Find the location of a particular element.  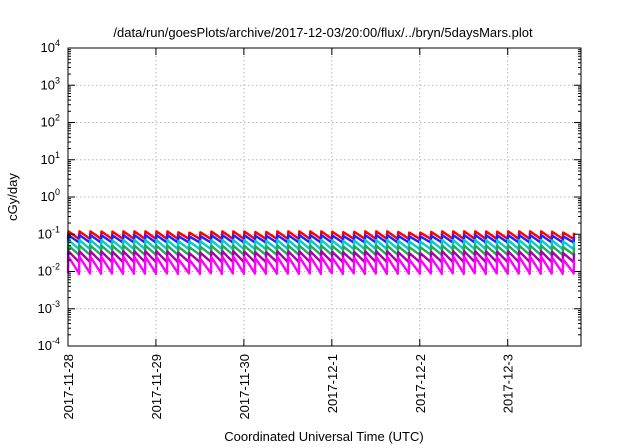

y-tick-label: 10⁻¹ is located at coordinates (49, 232).